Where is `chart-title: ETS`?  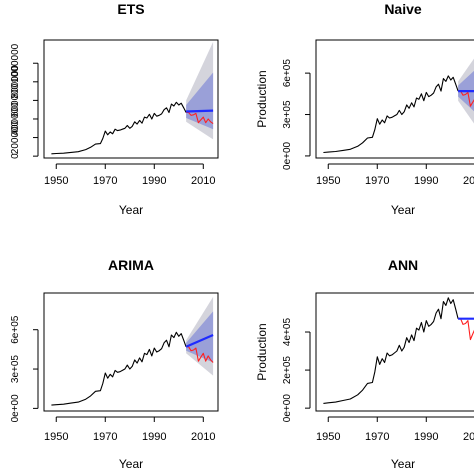 chart-title: ETS is located at coordinates (130, 9).